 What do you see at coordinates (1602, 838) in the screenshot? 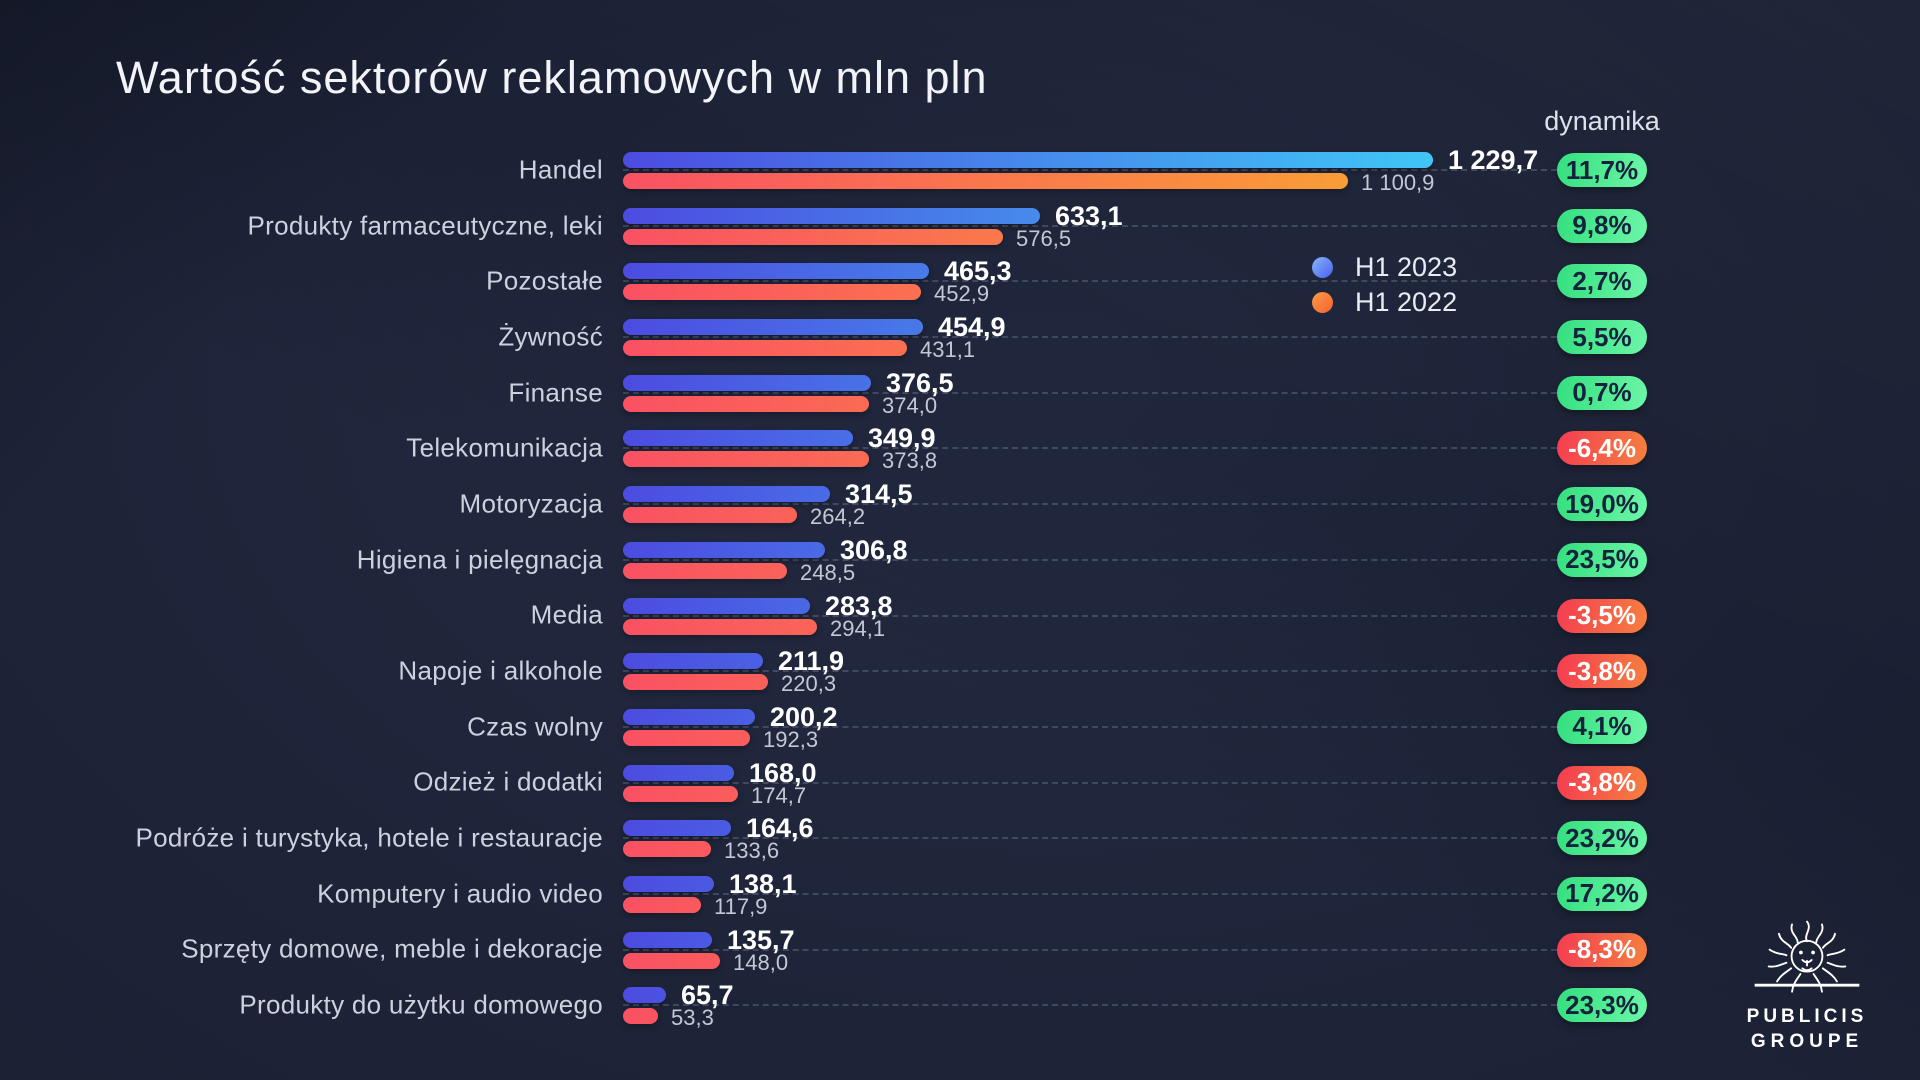
I see `dynamics-badge: 23,2%` at bounding box center [1602, 838].